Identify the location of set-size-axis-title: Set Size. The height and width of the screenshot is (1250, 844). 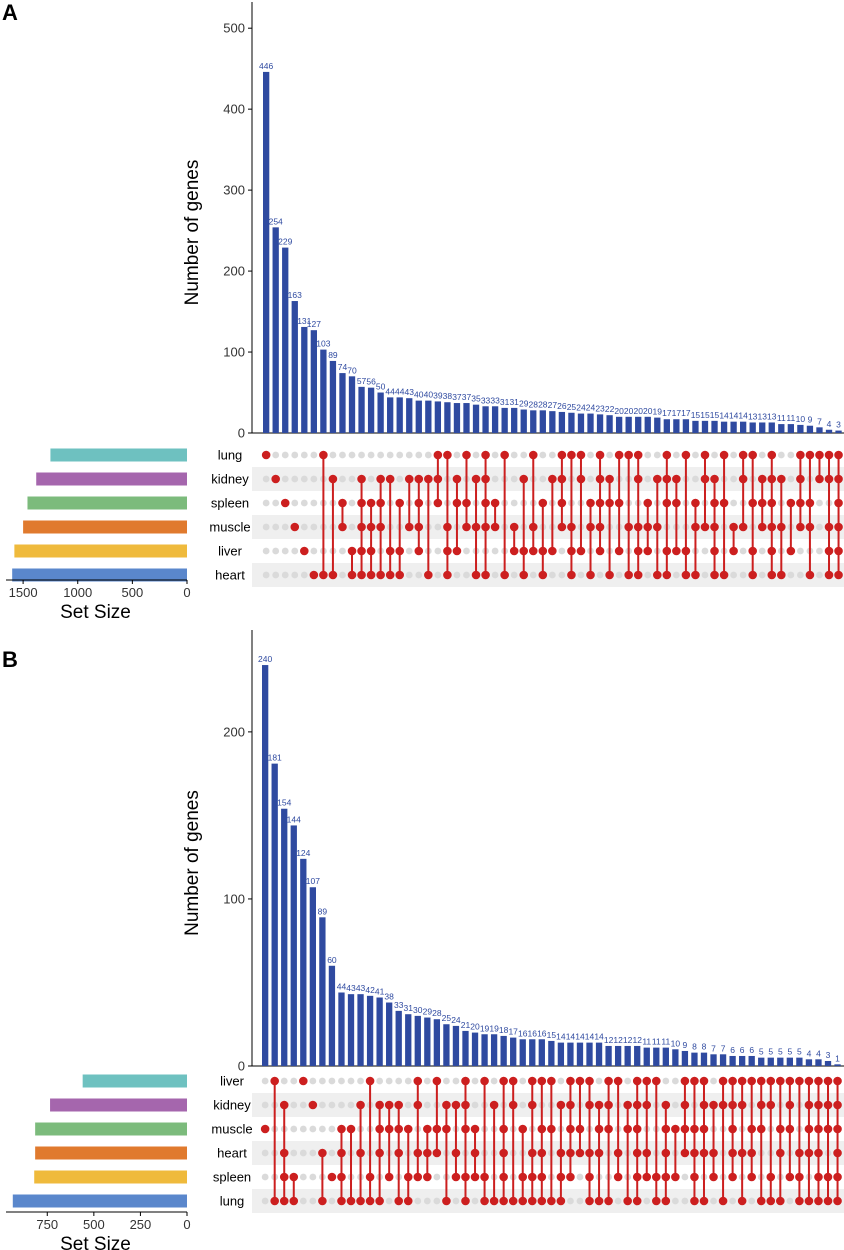
(95, 1242).